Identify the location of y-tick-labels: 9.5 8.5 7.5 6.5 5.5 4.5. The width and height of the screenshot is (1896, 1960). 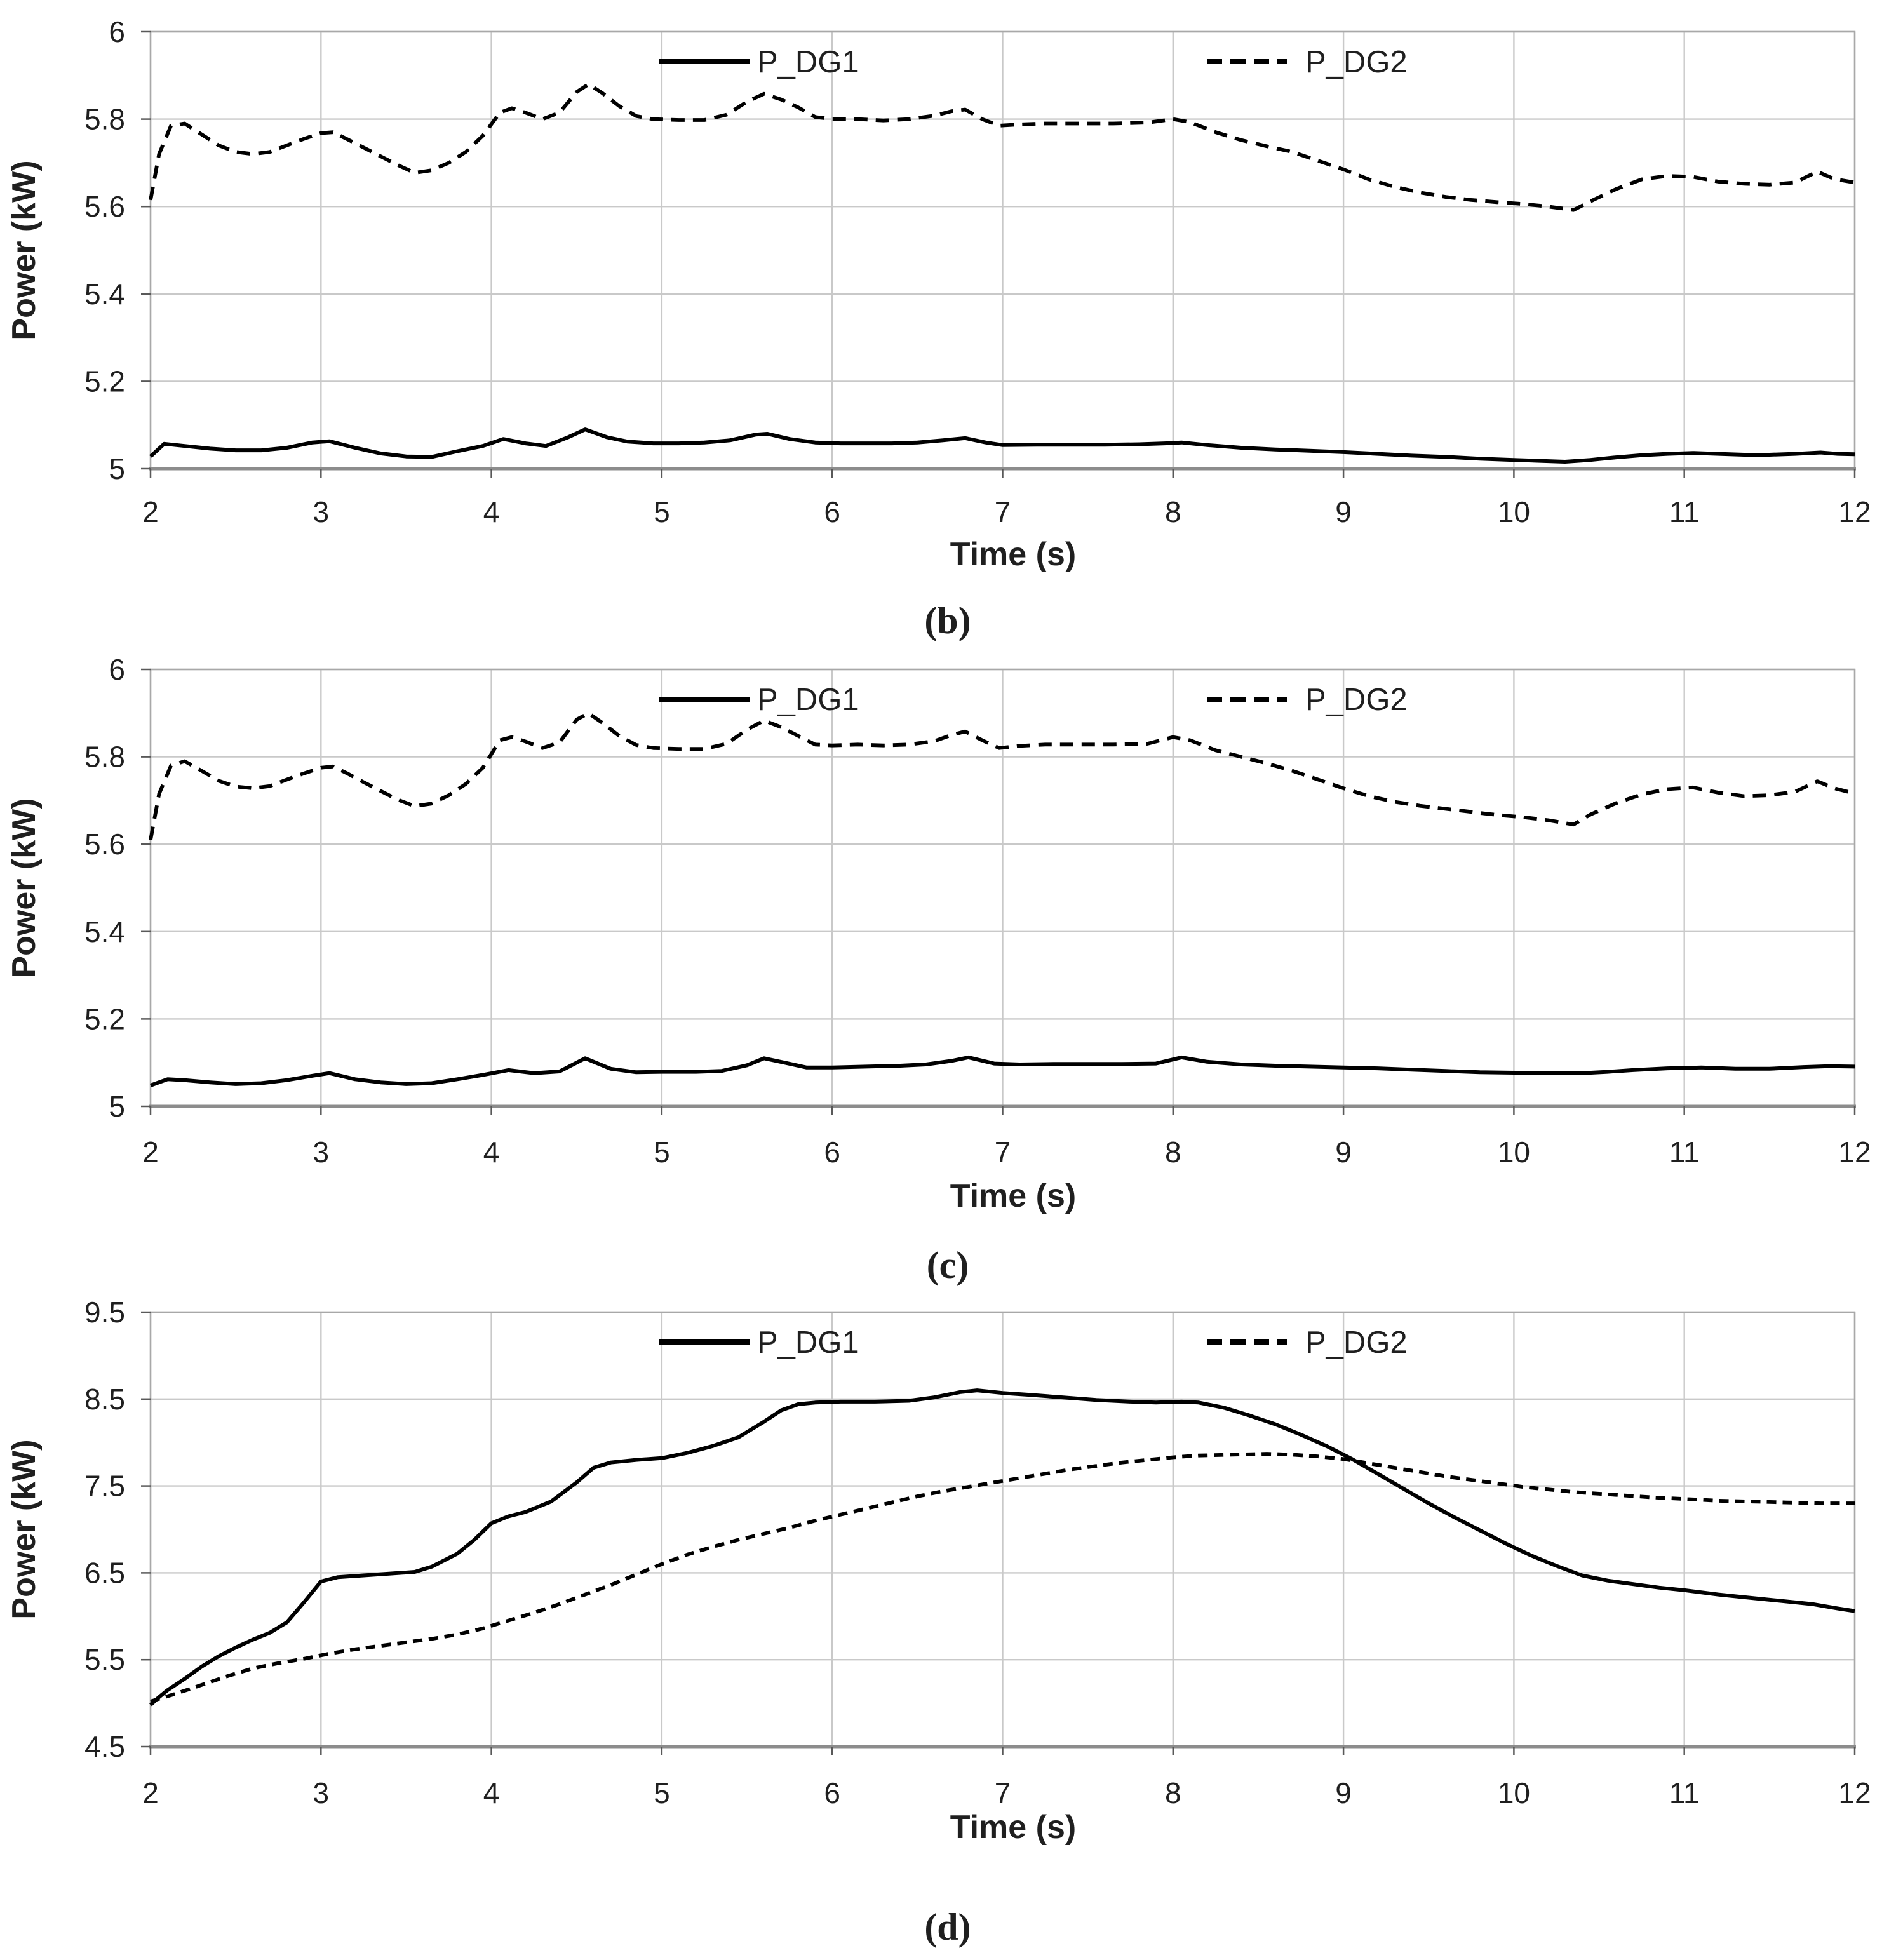
(104, 1529).